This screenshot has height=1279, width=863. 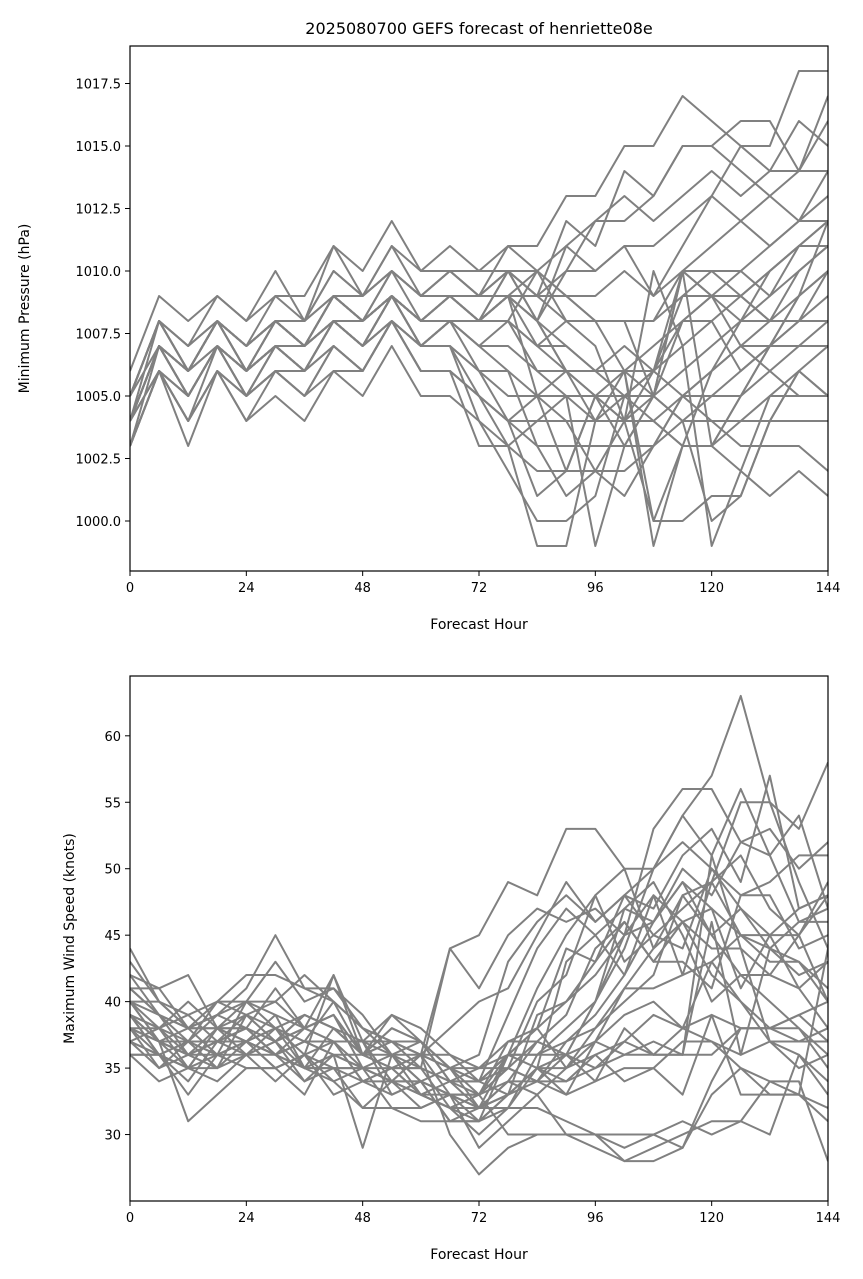 What do you see at coordinates (479, 1255) in the screenshot?
I see `wind-x-axis-label: Forecast Hour` at bounding box center [479, 1255].